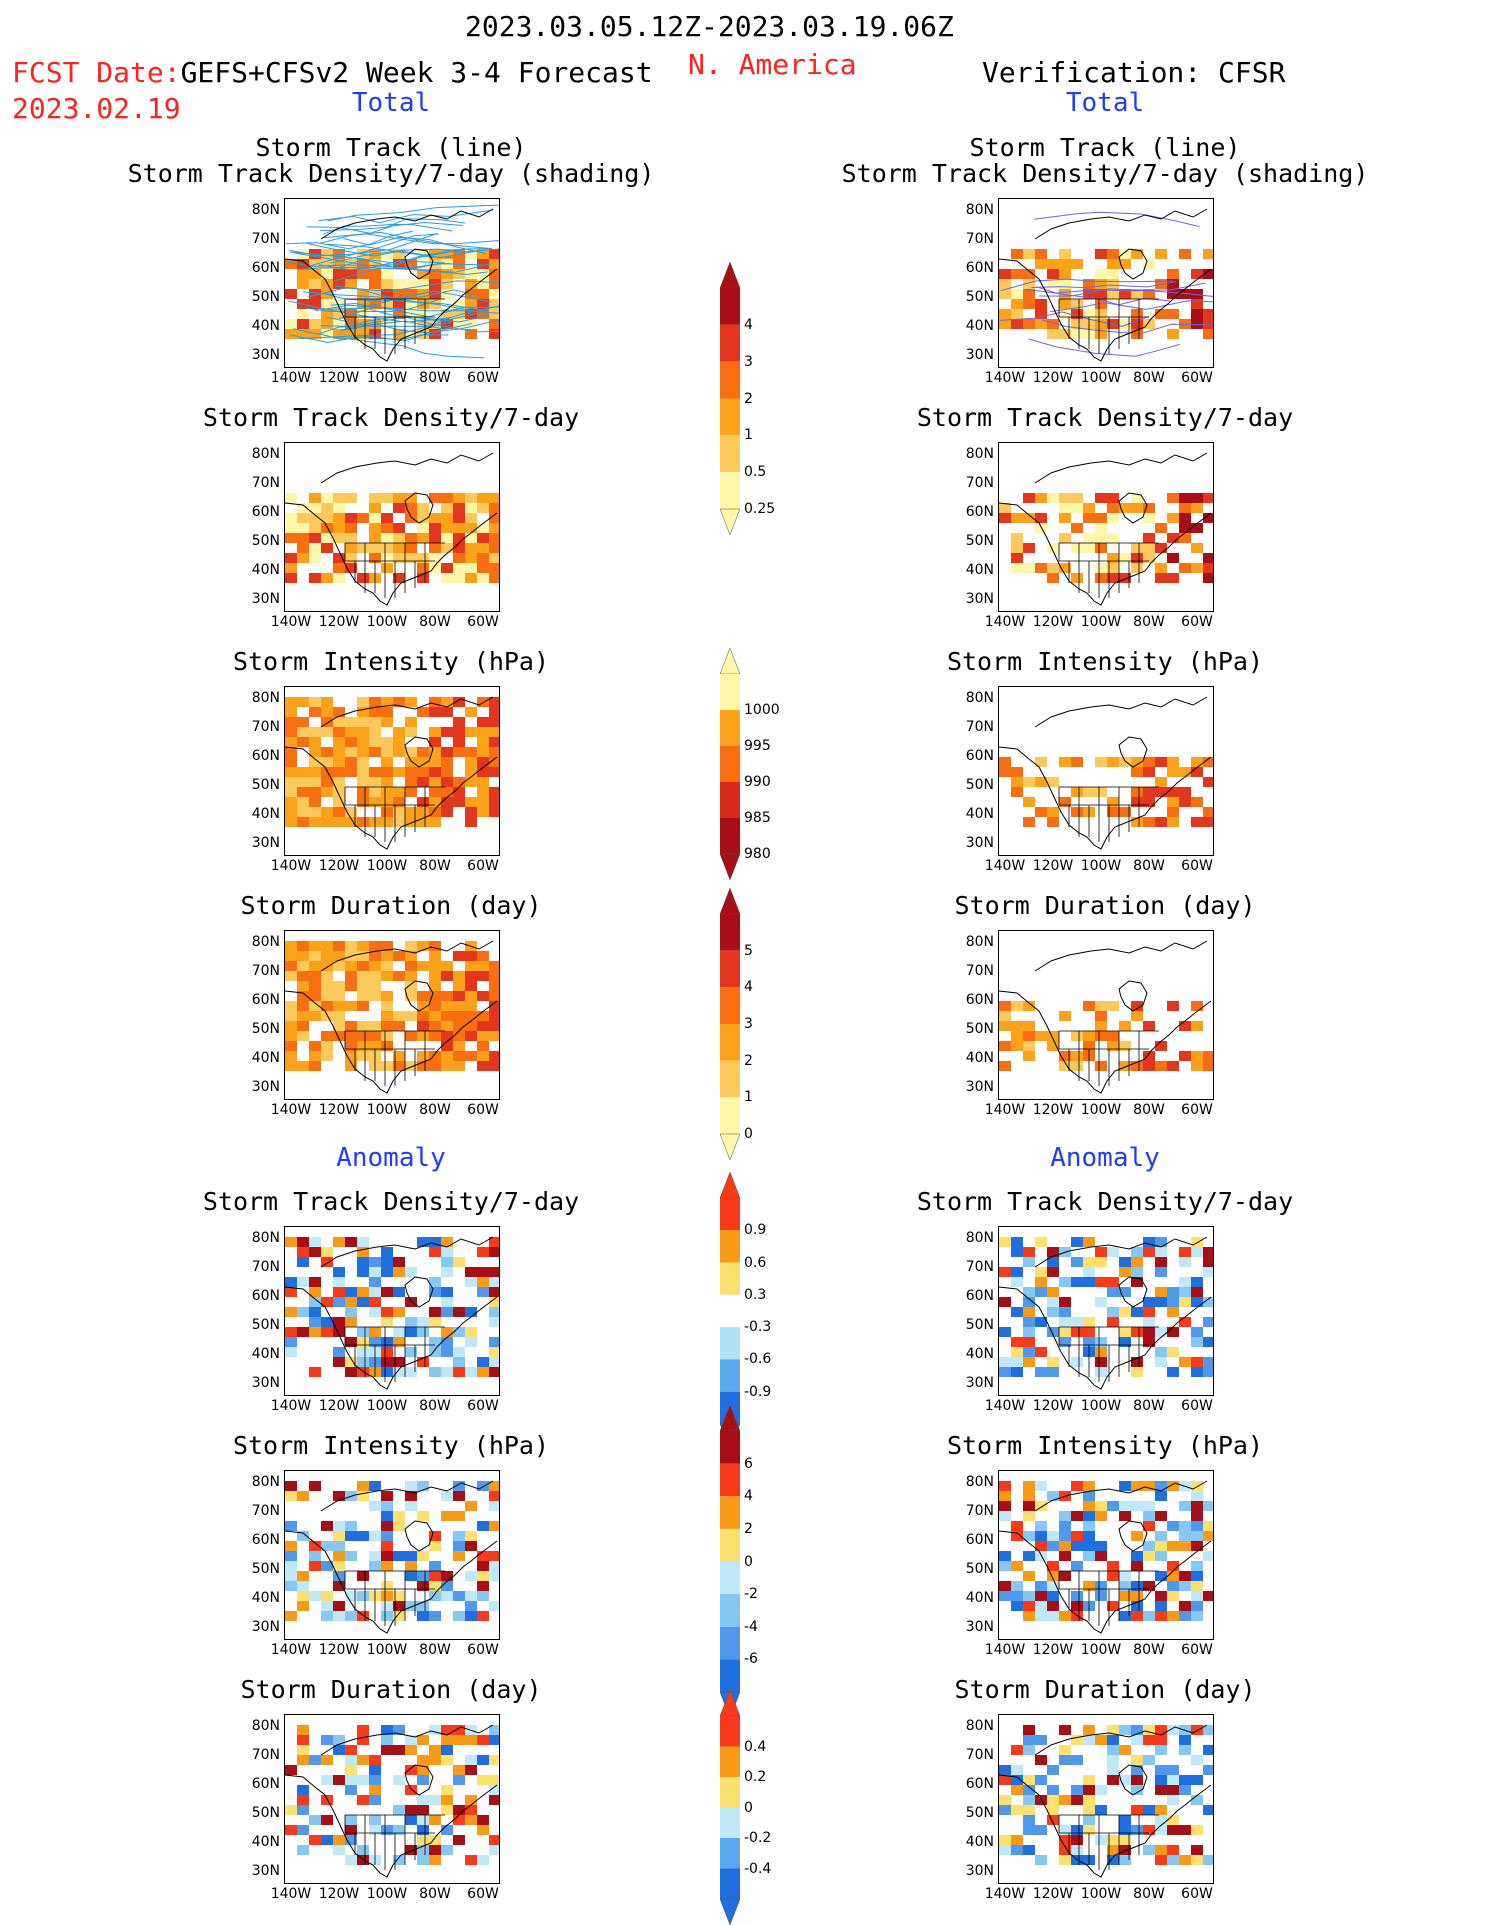 This screenshot has width=1487, height=1925. What do you see at coordinates (265, 727) in the screenshot?
I see `lat-label: 70N` at bounding box center [265, 727].